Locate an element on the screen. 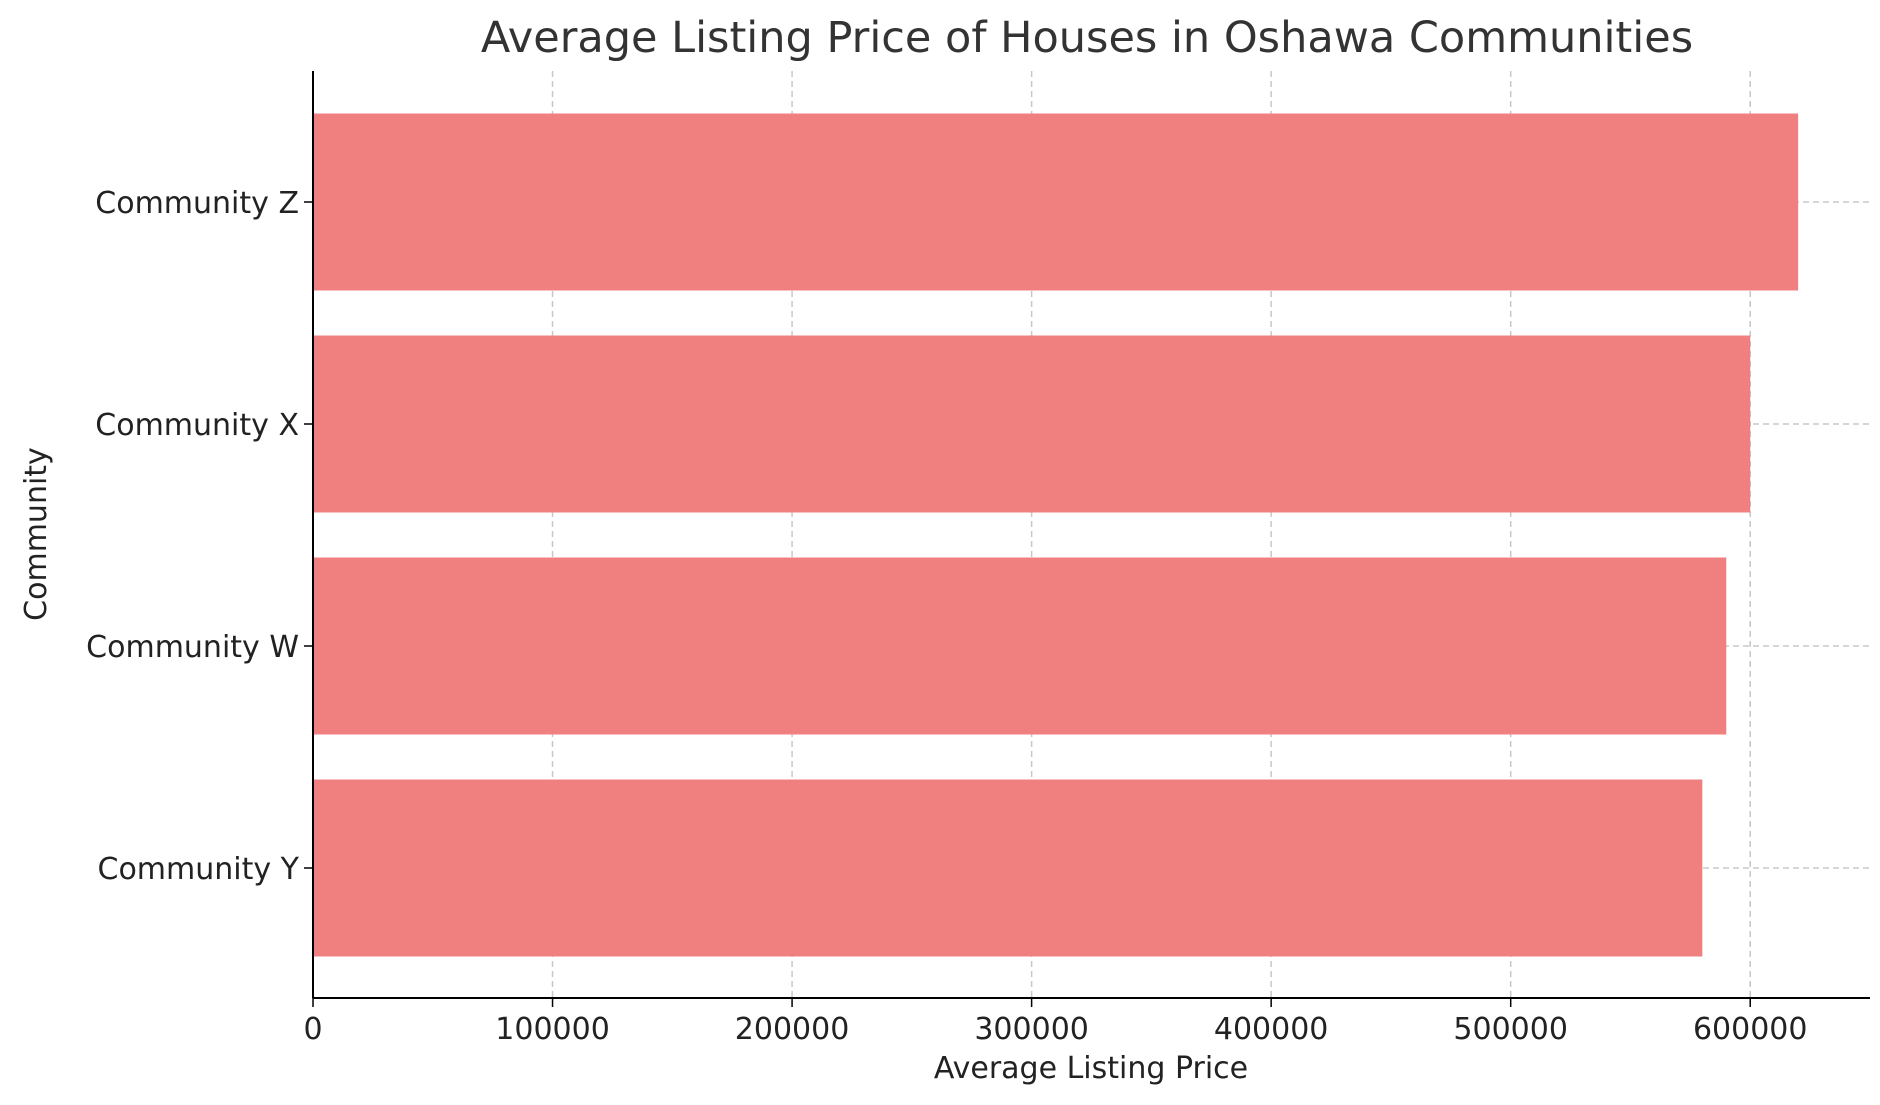  x-tick-label: 0 is located at coordinates (312, 1029).